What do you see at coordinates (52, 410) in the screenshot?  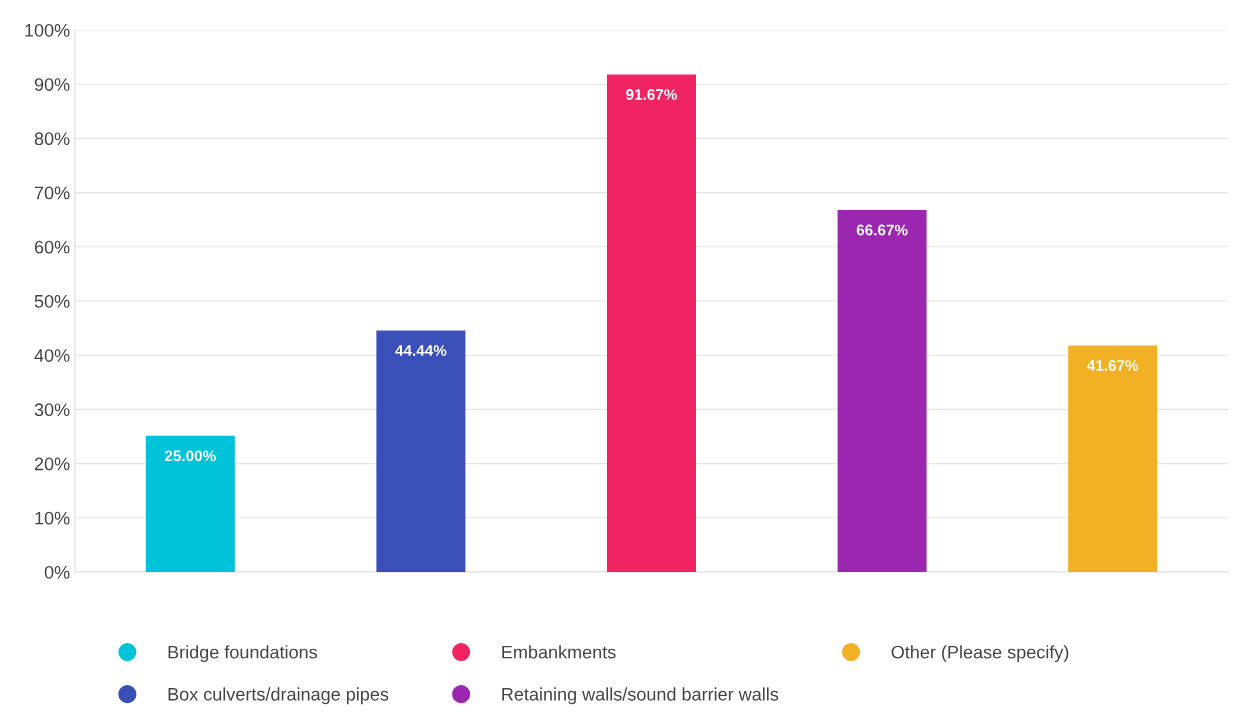 I see `y-tick-label: 30%` at bounding box center [52, 410].